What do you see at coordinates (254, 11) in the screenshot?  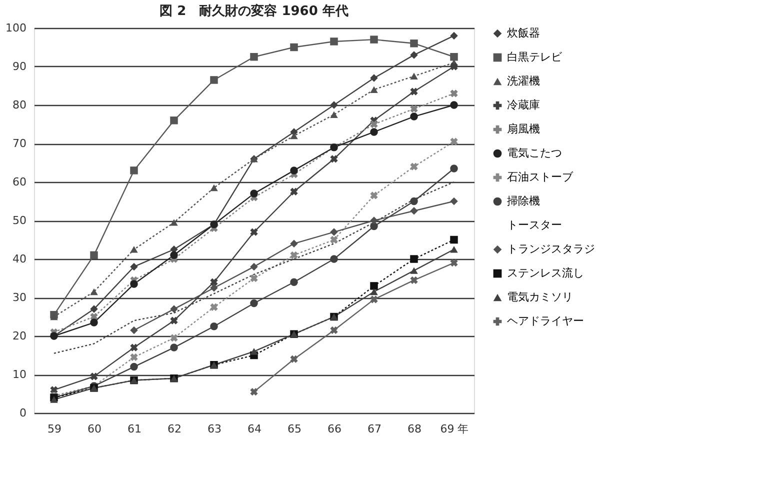 I see `chart-title: 図 2 耐久財の変容 1960 年代` at bounding box center [254, 11].